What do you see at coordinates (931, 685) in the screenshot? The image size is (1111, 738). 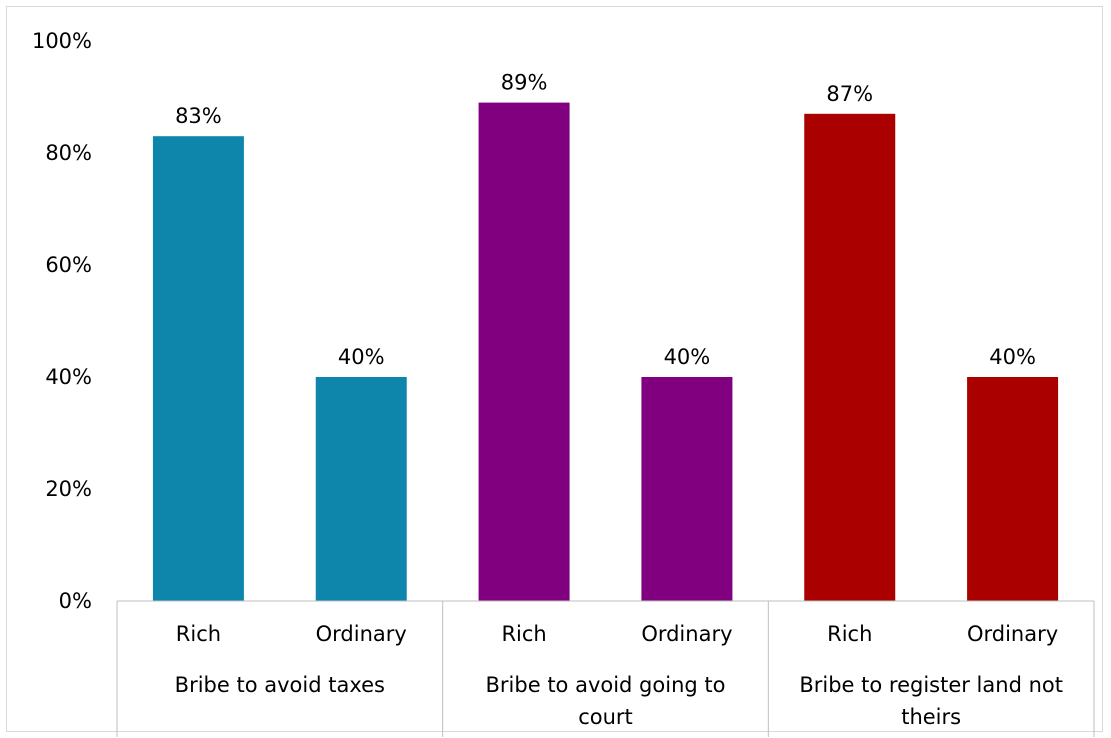 I see `group-label: Bribe to register land not` at bounding box center [931, 685].